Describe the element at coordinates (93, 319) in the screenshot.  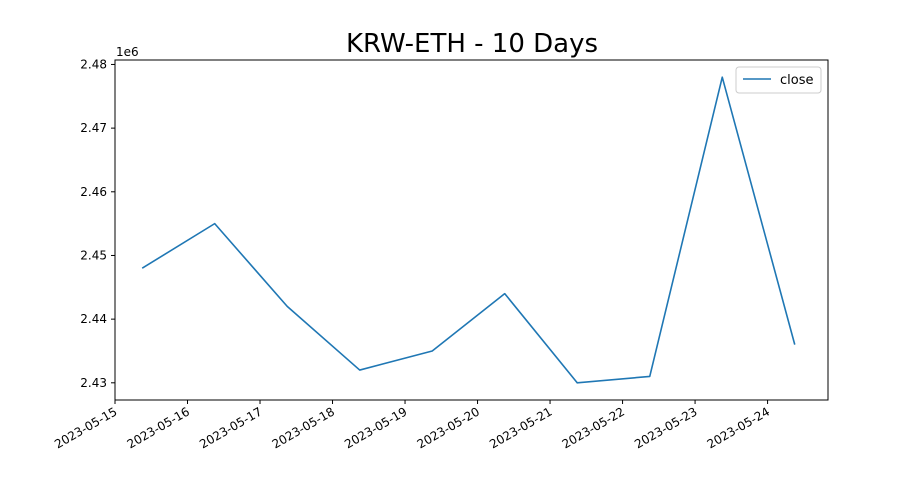
I see `y-tick-label: 2.44` at that location.